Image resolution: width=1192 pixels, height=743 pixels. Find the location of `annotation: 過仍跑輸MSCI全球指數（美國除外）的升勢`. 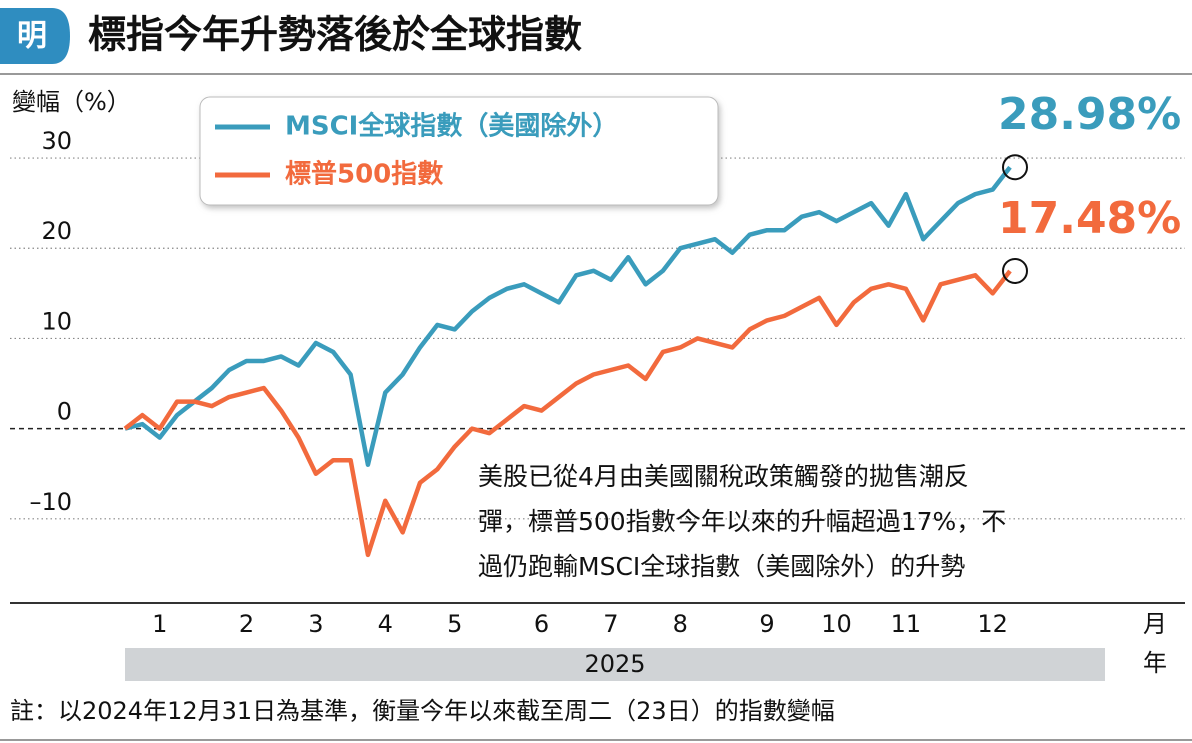

annotation: 過仍跑輸MSCI全球指數（美國除外）的升勢 is located at coordinates (721, 566).